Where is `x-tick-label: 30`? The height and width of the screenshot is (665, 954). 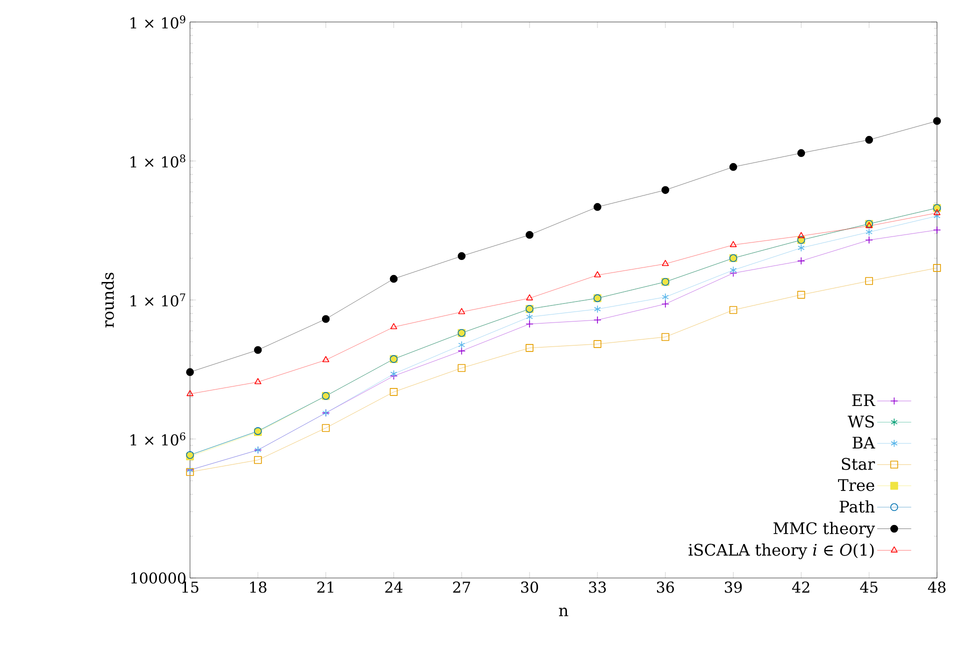 x-tick-label: 30 is located at coordinates (529, 587).